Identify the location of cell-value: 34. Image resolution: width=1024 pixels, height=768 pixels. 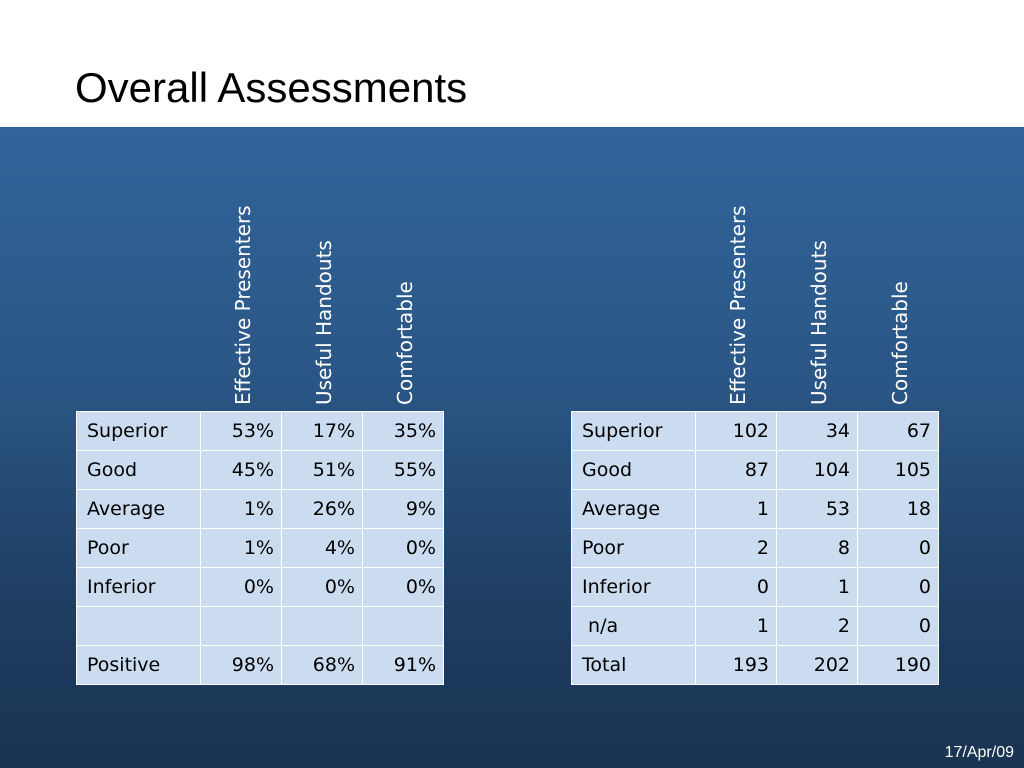
(817, 431).